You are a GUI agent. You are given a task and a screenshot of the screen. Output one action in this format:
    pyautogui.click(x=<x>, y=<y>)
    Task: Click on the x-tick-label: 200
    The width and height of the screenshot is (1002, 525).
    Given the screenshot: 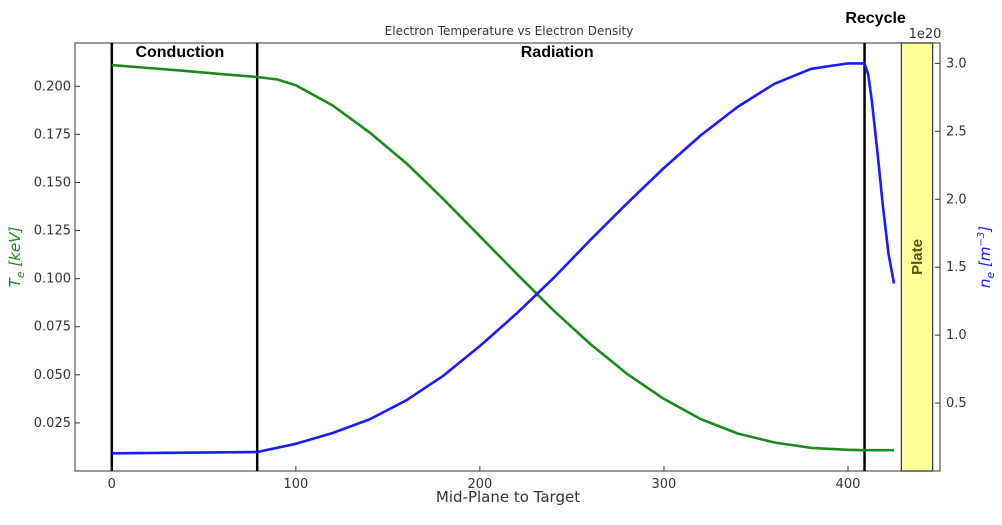 What is the action you would take?
    pyautogui.click(x=479, y=484)
    